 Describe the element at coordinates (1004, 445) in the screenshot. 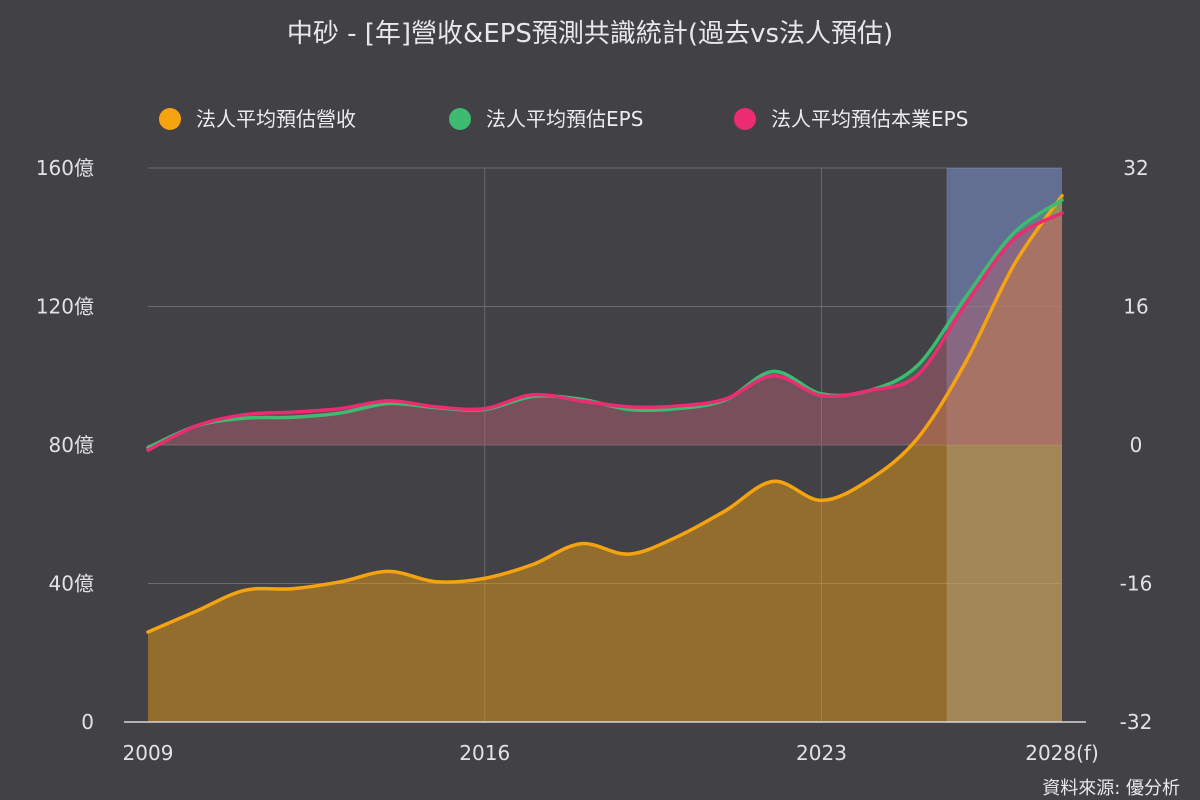

I see `forecast-band` at that location.